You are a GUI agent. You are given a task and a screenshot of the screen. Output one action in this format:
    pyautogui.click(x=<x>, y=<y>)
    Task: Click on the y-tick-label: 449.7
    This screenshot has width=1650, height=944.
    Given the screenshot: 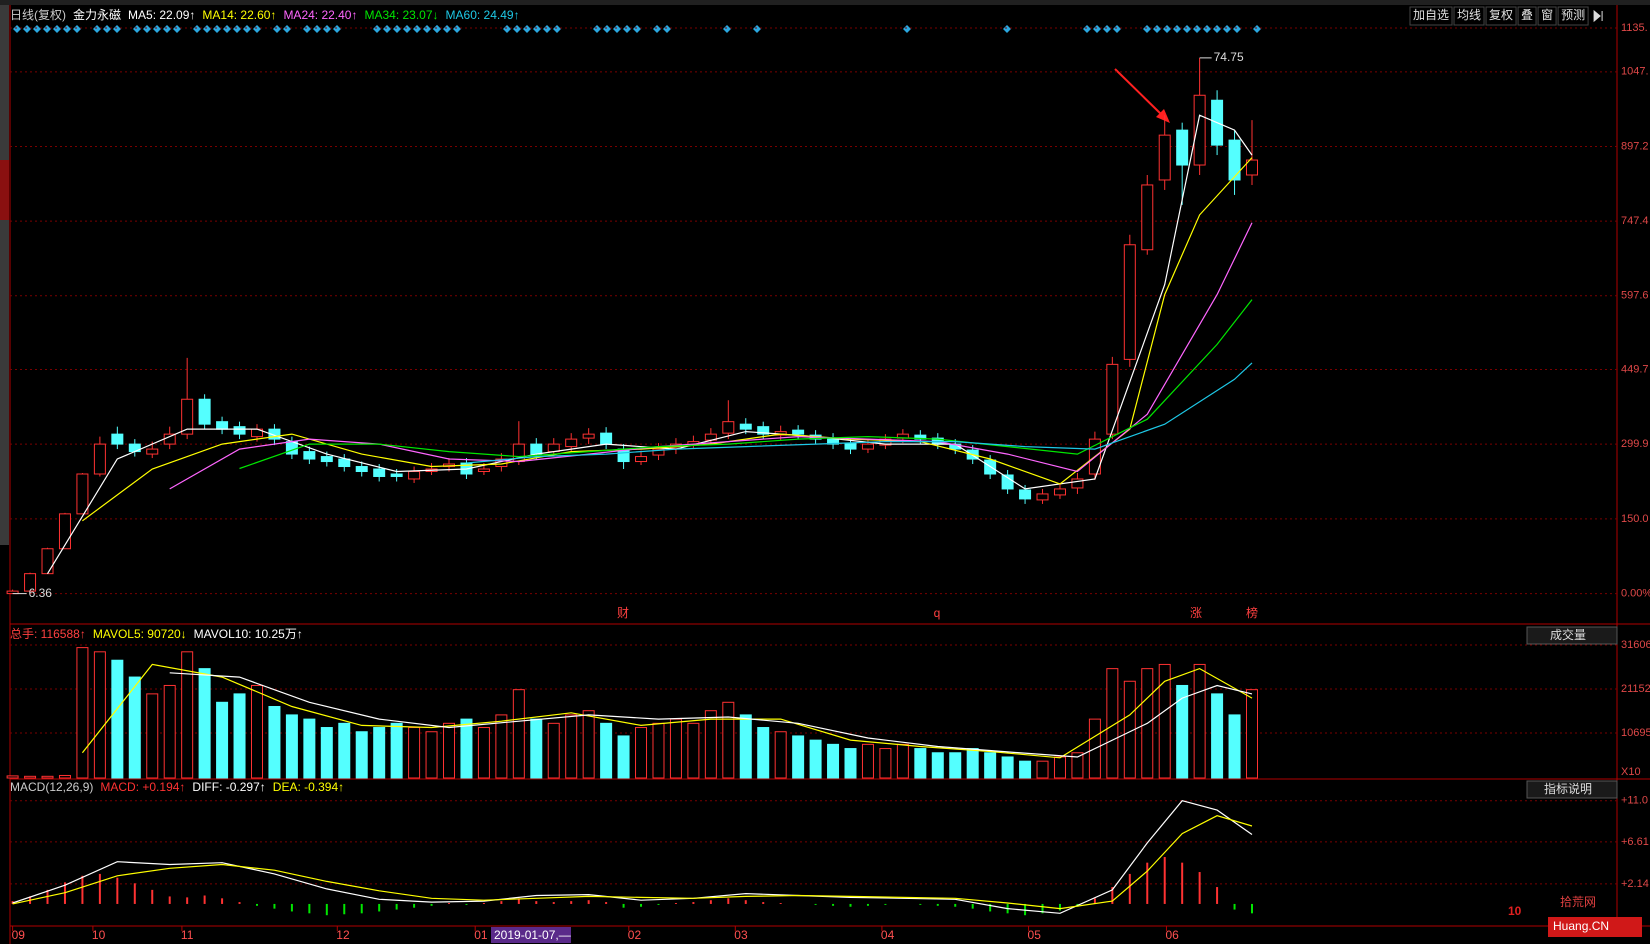 What is the action you would take?
    pyautogui.click(x=1635, y=369)
    